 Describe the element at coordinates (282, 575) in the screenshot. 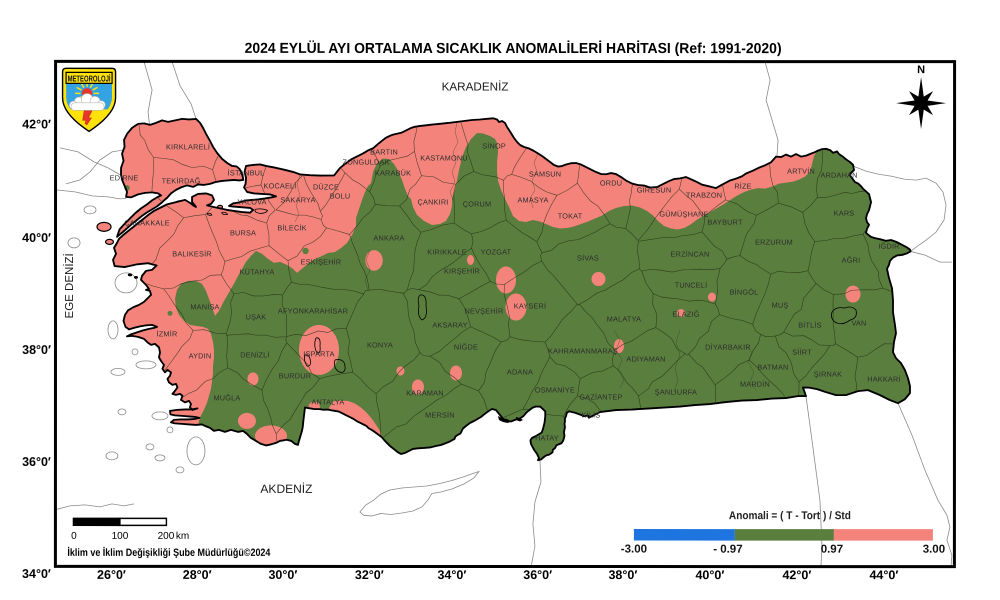

I see `svg-text: 30°0′` at that location.